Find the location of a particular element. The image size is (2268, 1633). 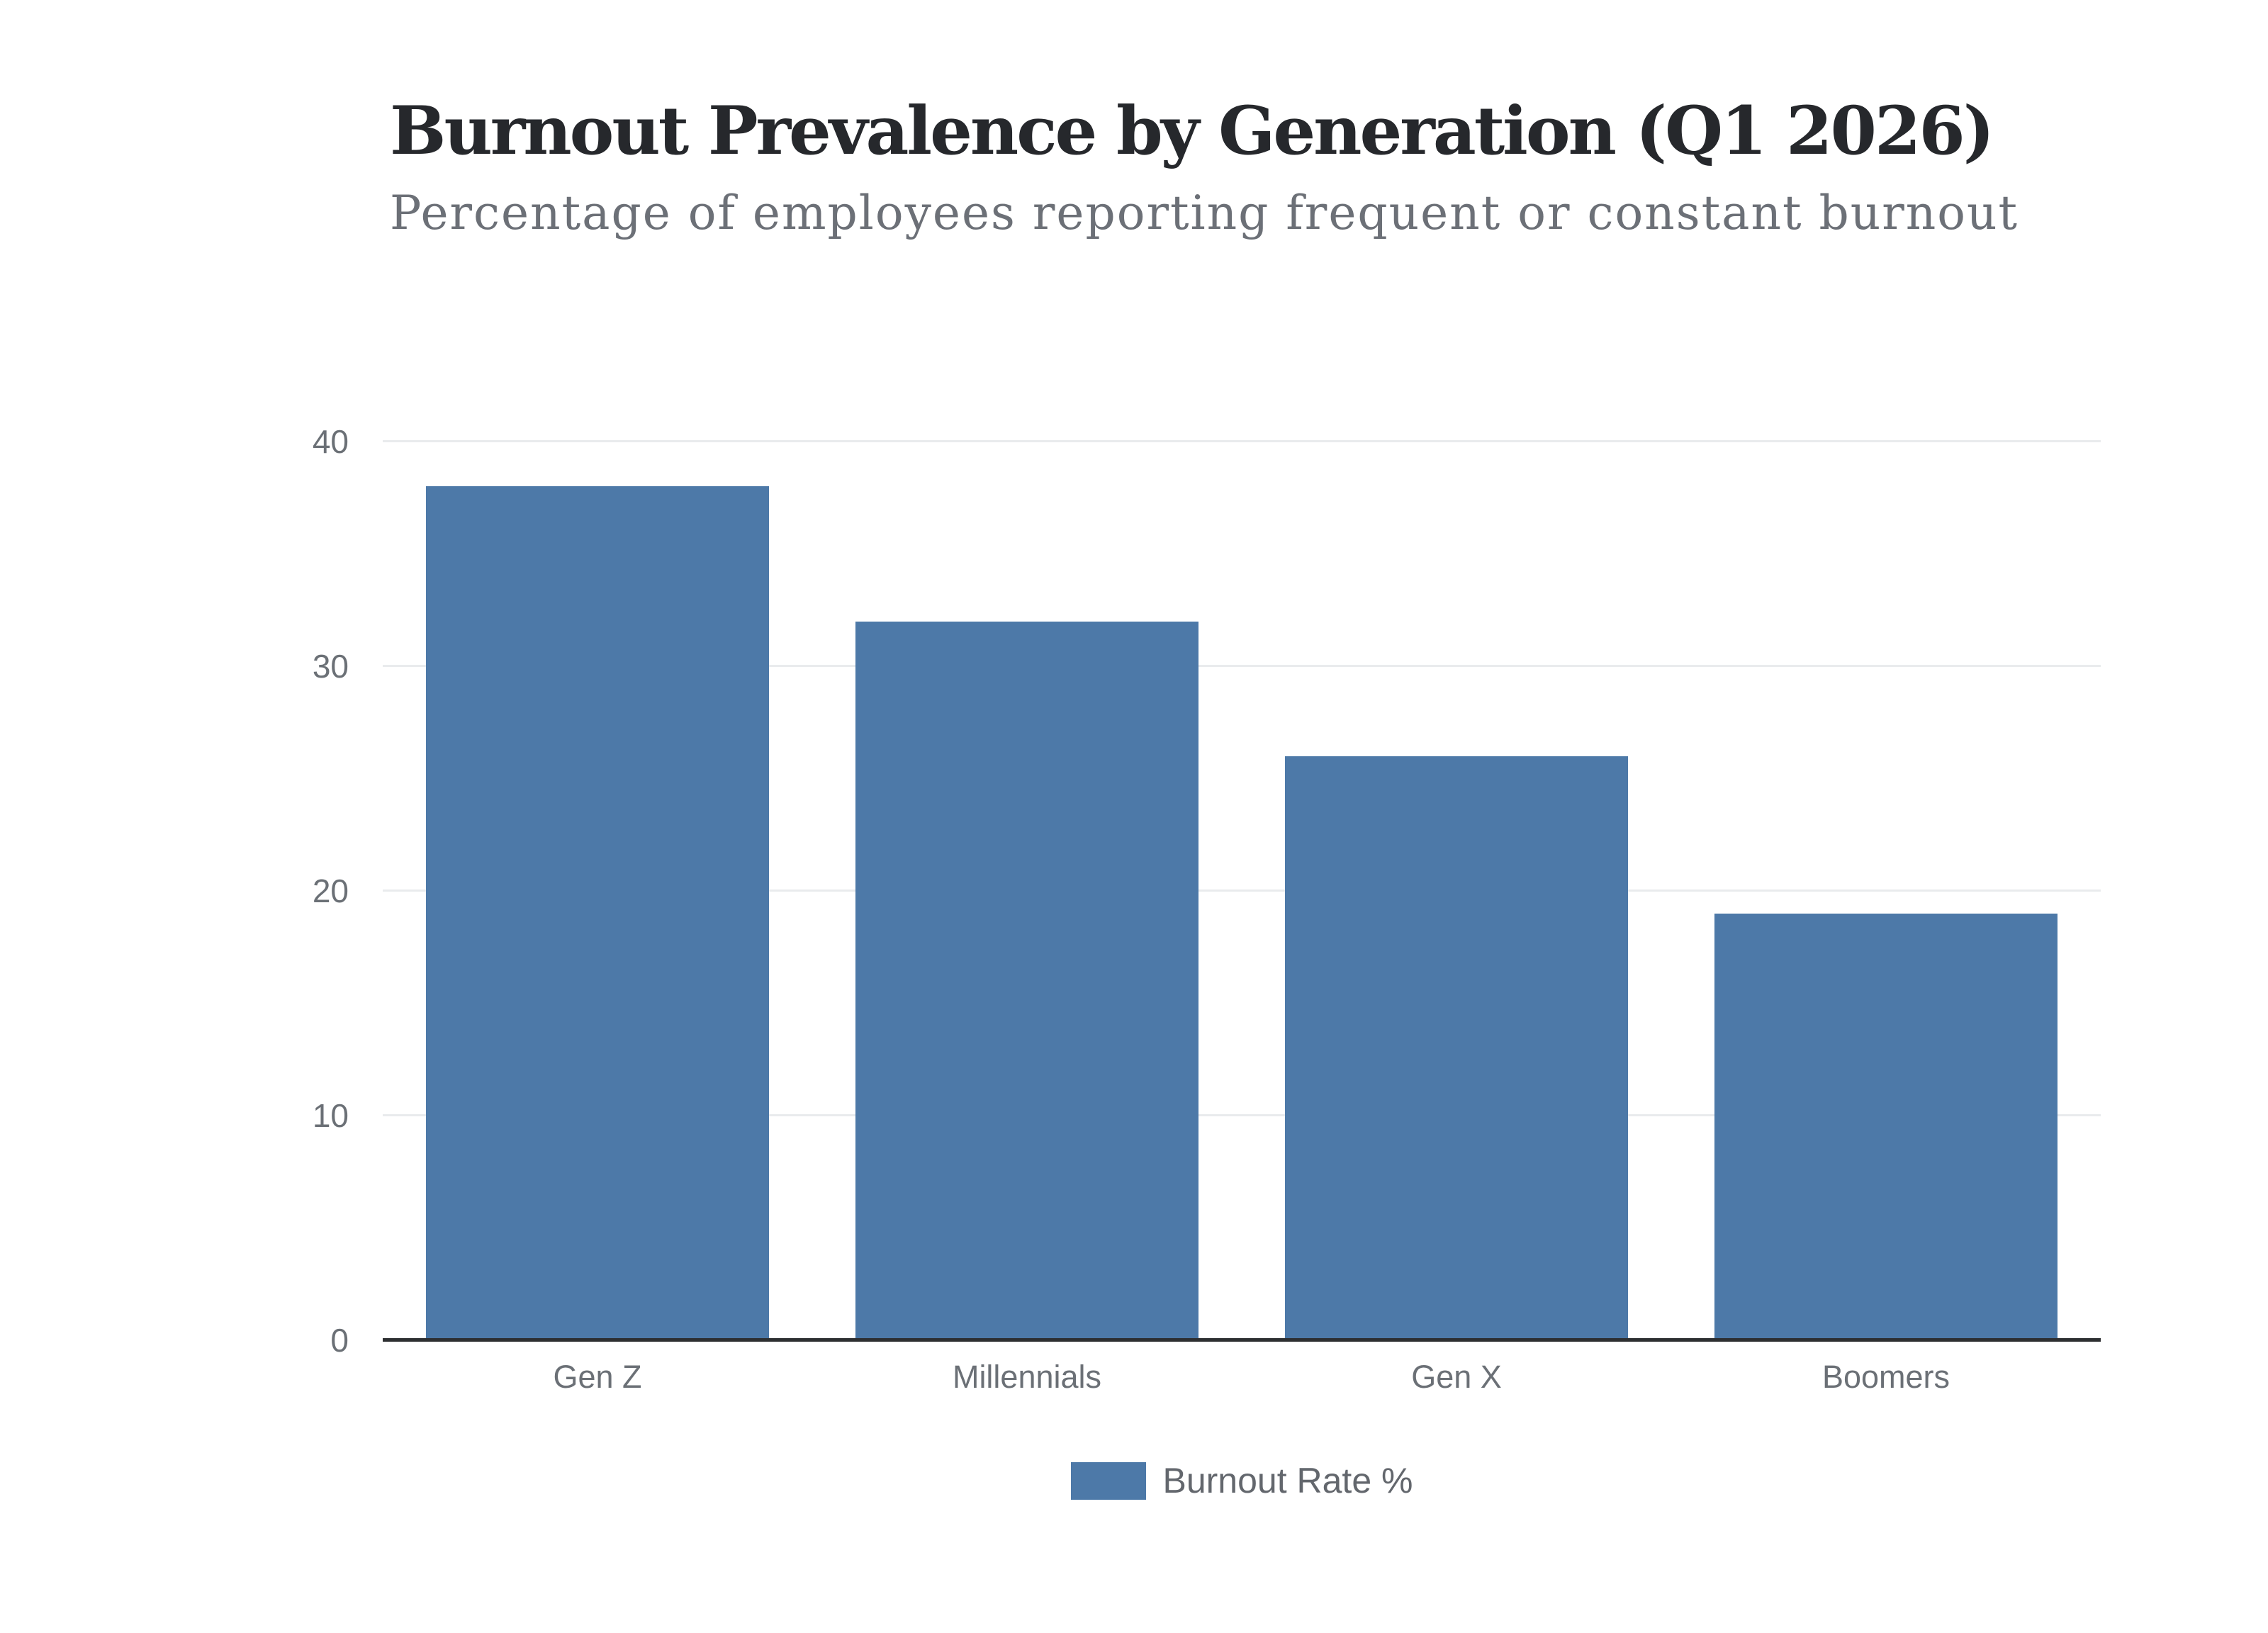

y-tick-label-40: 40 is located at coordinates (330, 441).